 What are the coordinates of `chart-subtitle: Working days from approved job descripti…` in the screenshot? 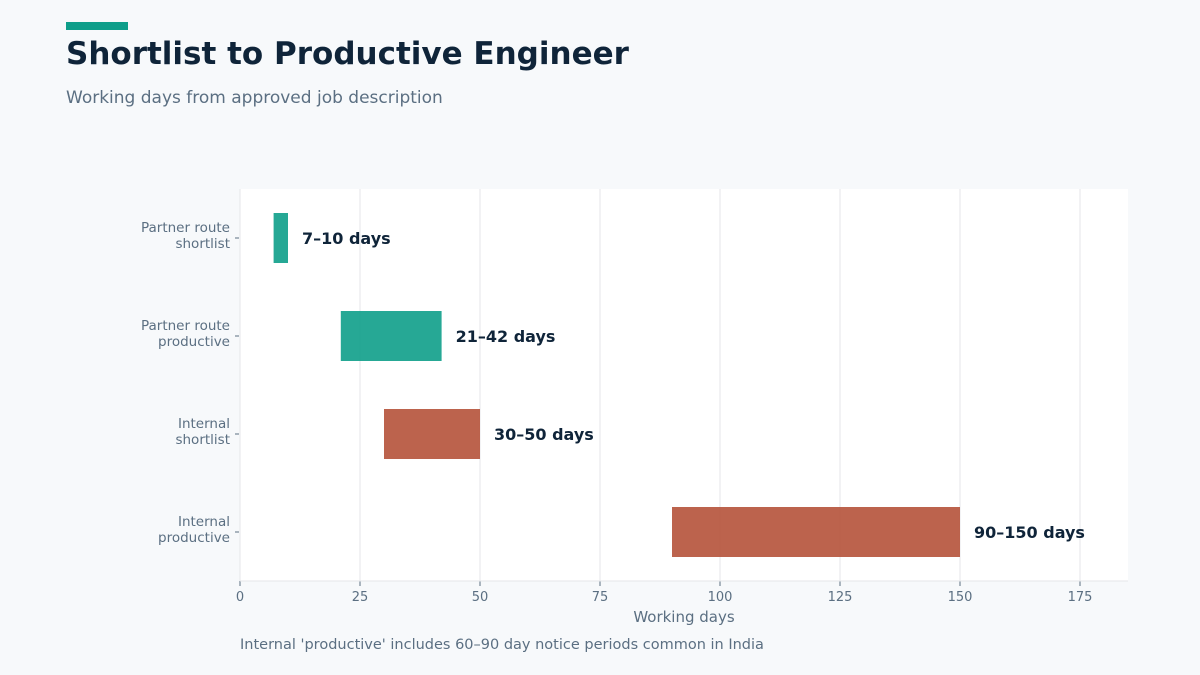 It's located at (254, 98).